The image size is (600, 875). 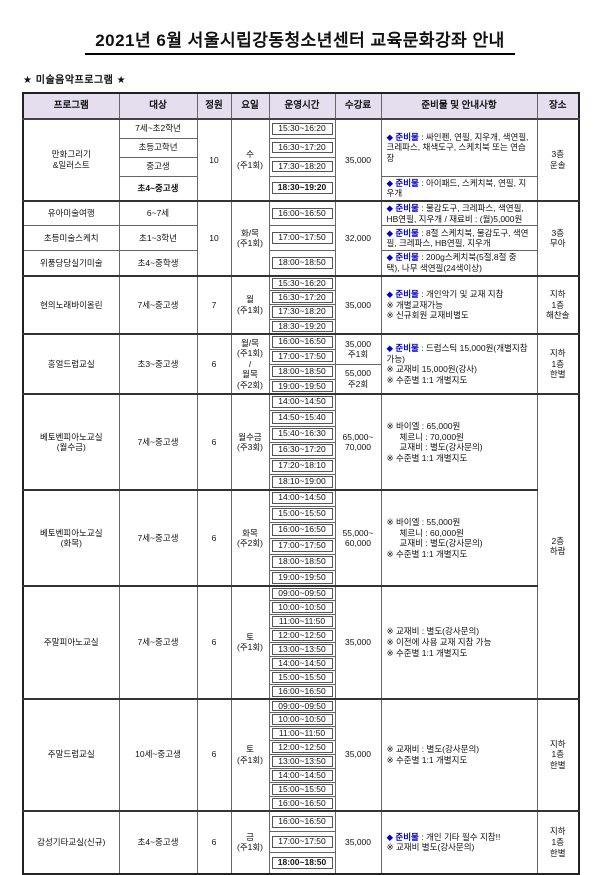 I want to click on target-cell: 초3~중고생, so click(x=158, y=364).